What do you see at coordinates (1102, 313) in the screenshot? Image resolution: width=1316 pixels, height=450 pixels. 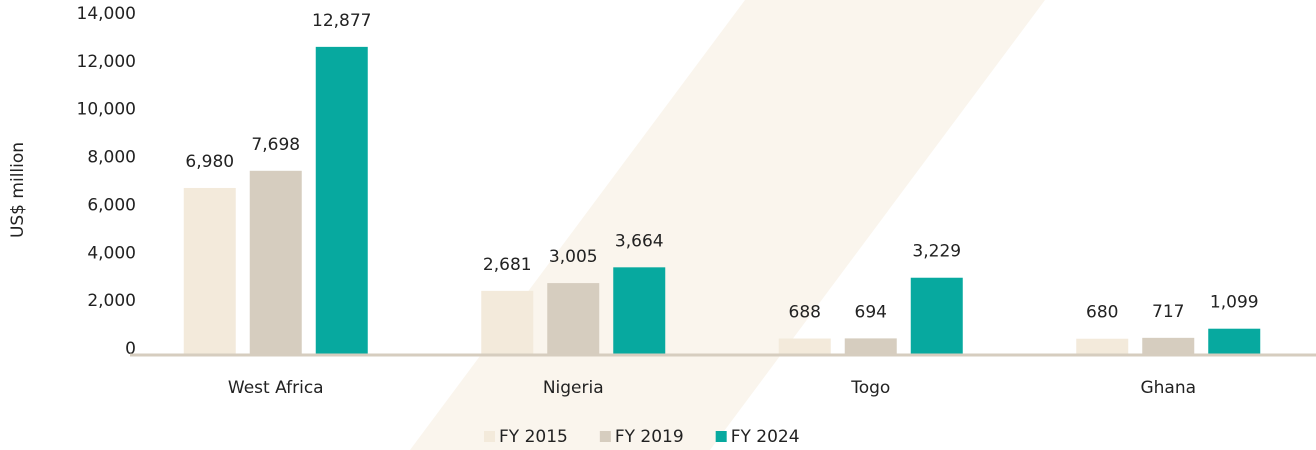 I see `value-label: 680` at bounding box center [1102, 313].